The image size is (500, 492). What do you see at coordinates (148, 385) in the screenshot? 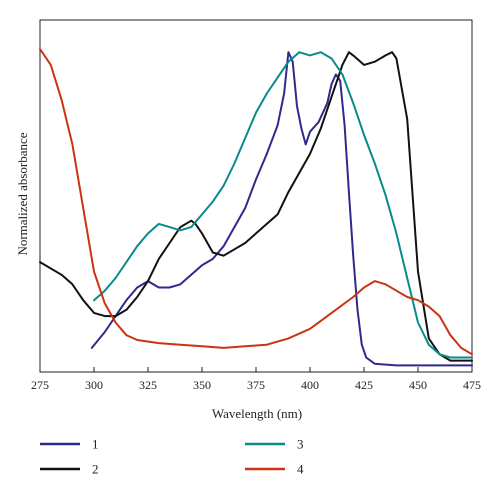
I see `x-tick-label: 325` at bounding box center [148, 385].